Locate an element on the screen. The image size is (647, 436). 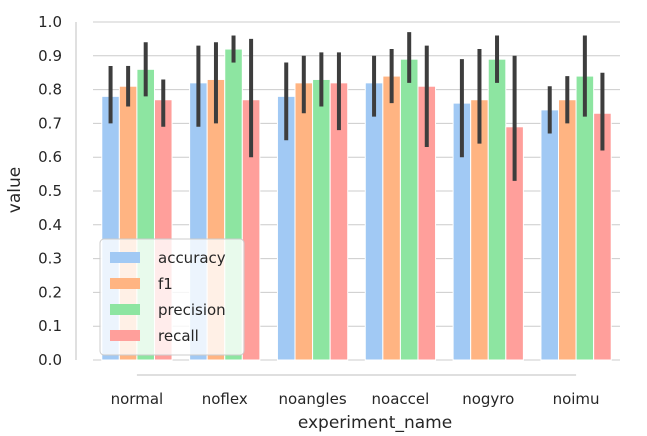
legend-label-precision: precision is located at coordinates (192, 310).